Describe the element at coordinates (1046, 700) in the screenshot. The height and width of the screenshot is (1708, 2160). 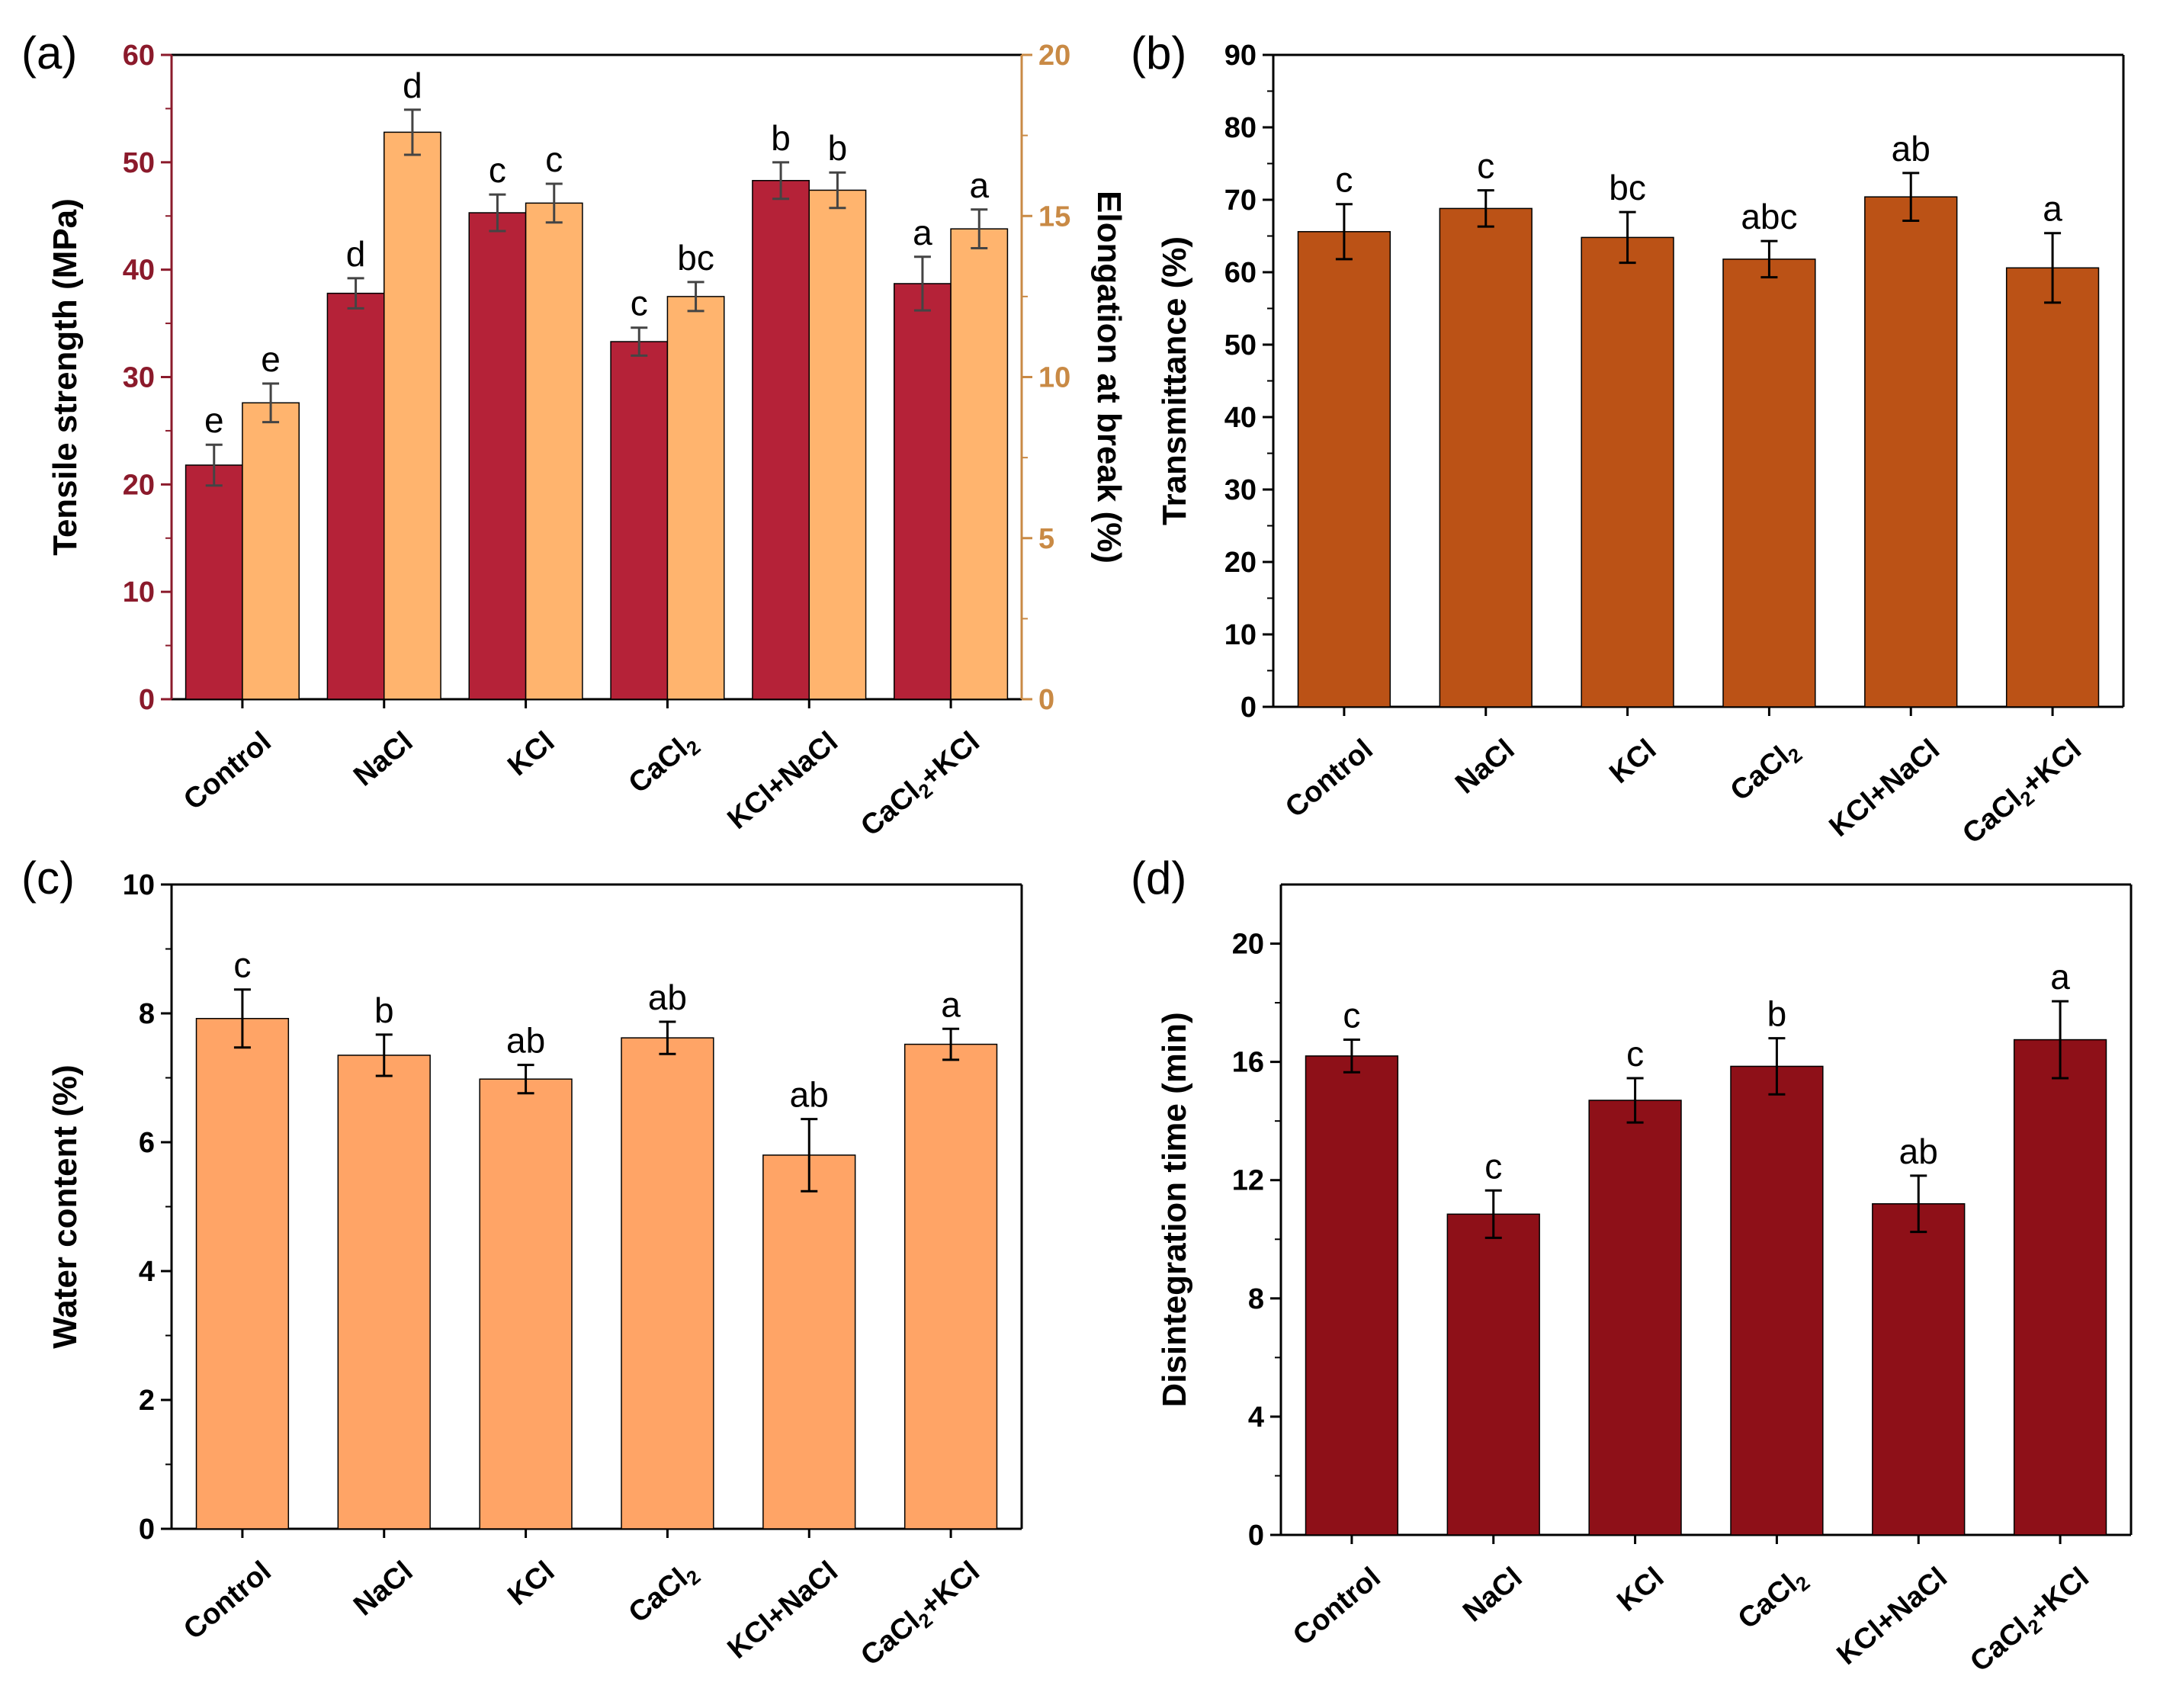
I see `y2-tick-label: 0` at that location.